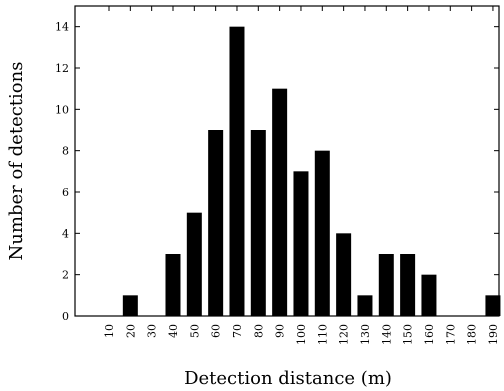  Describe the element at coordinates (408, 334) in the screenshot. I see `x-tick-label: 150` at that location.